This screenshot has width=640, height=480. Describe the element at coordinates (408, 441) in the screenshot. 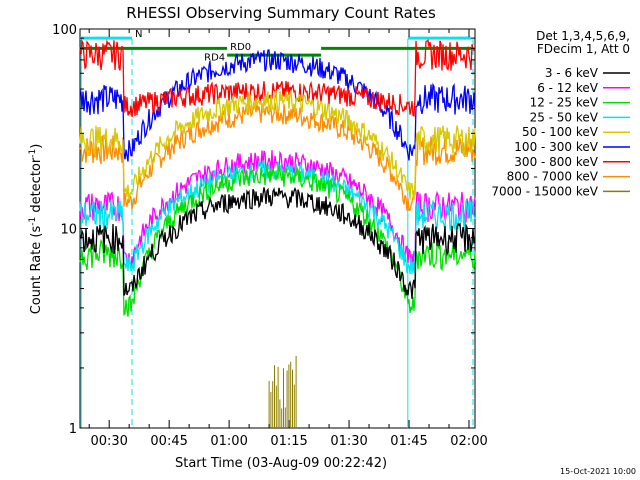

I see `x-tick-label: 01:45` at that location.